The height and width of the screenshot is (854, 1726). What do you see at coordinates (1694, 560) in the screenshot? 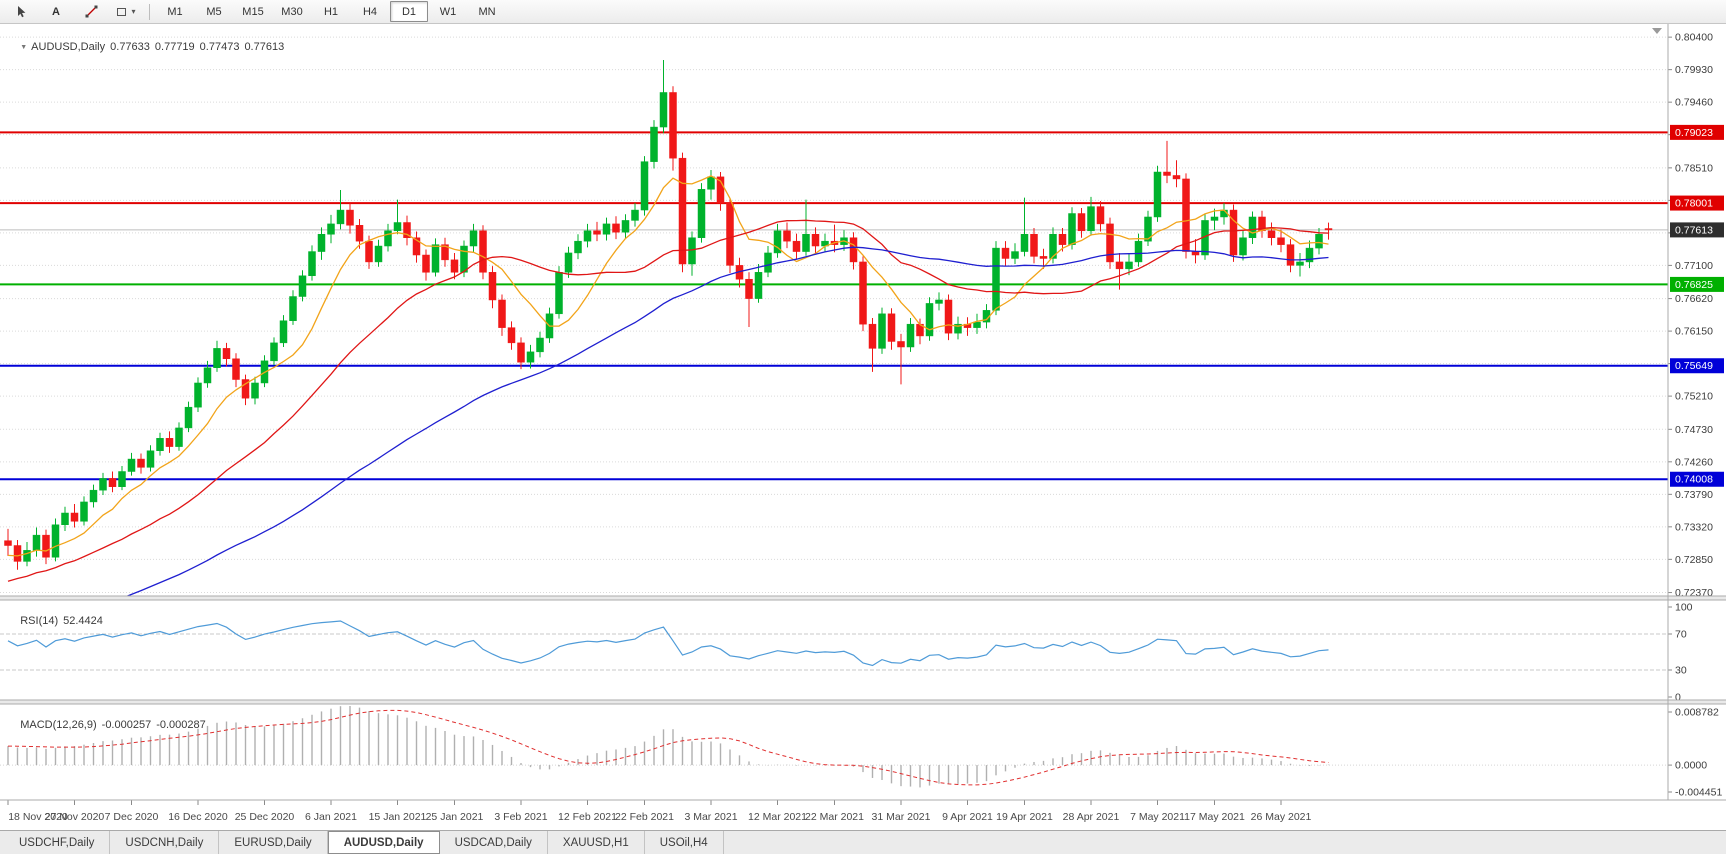
I see `svg-text: 0.72850` at bounding box center [1694, 560].